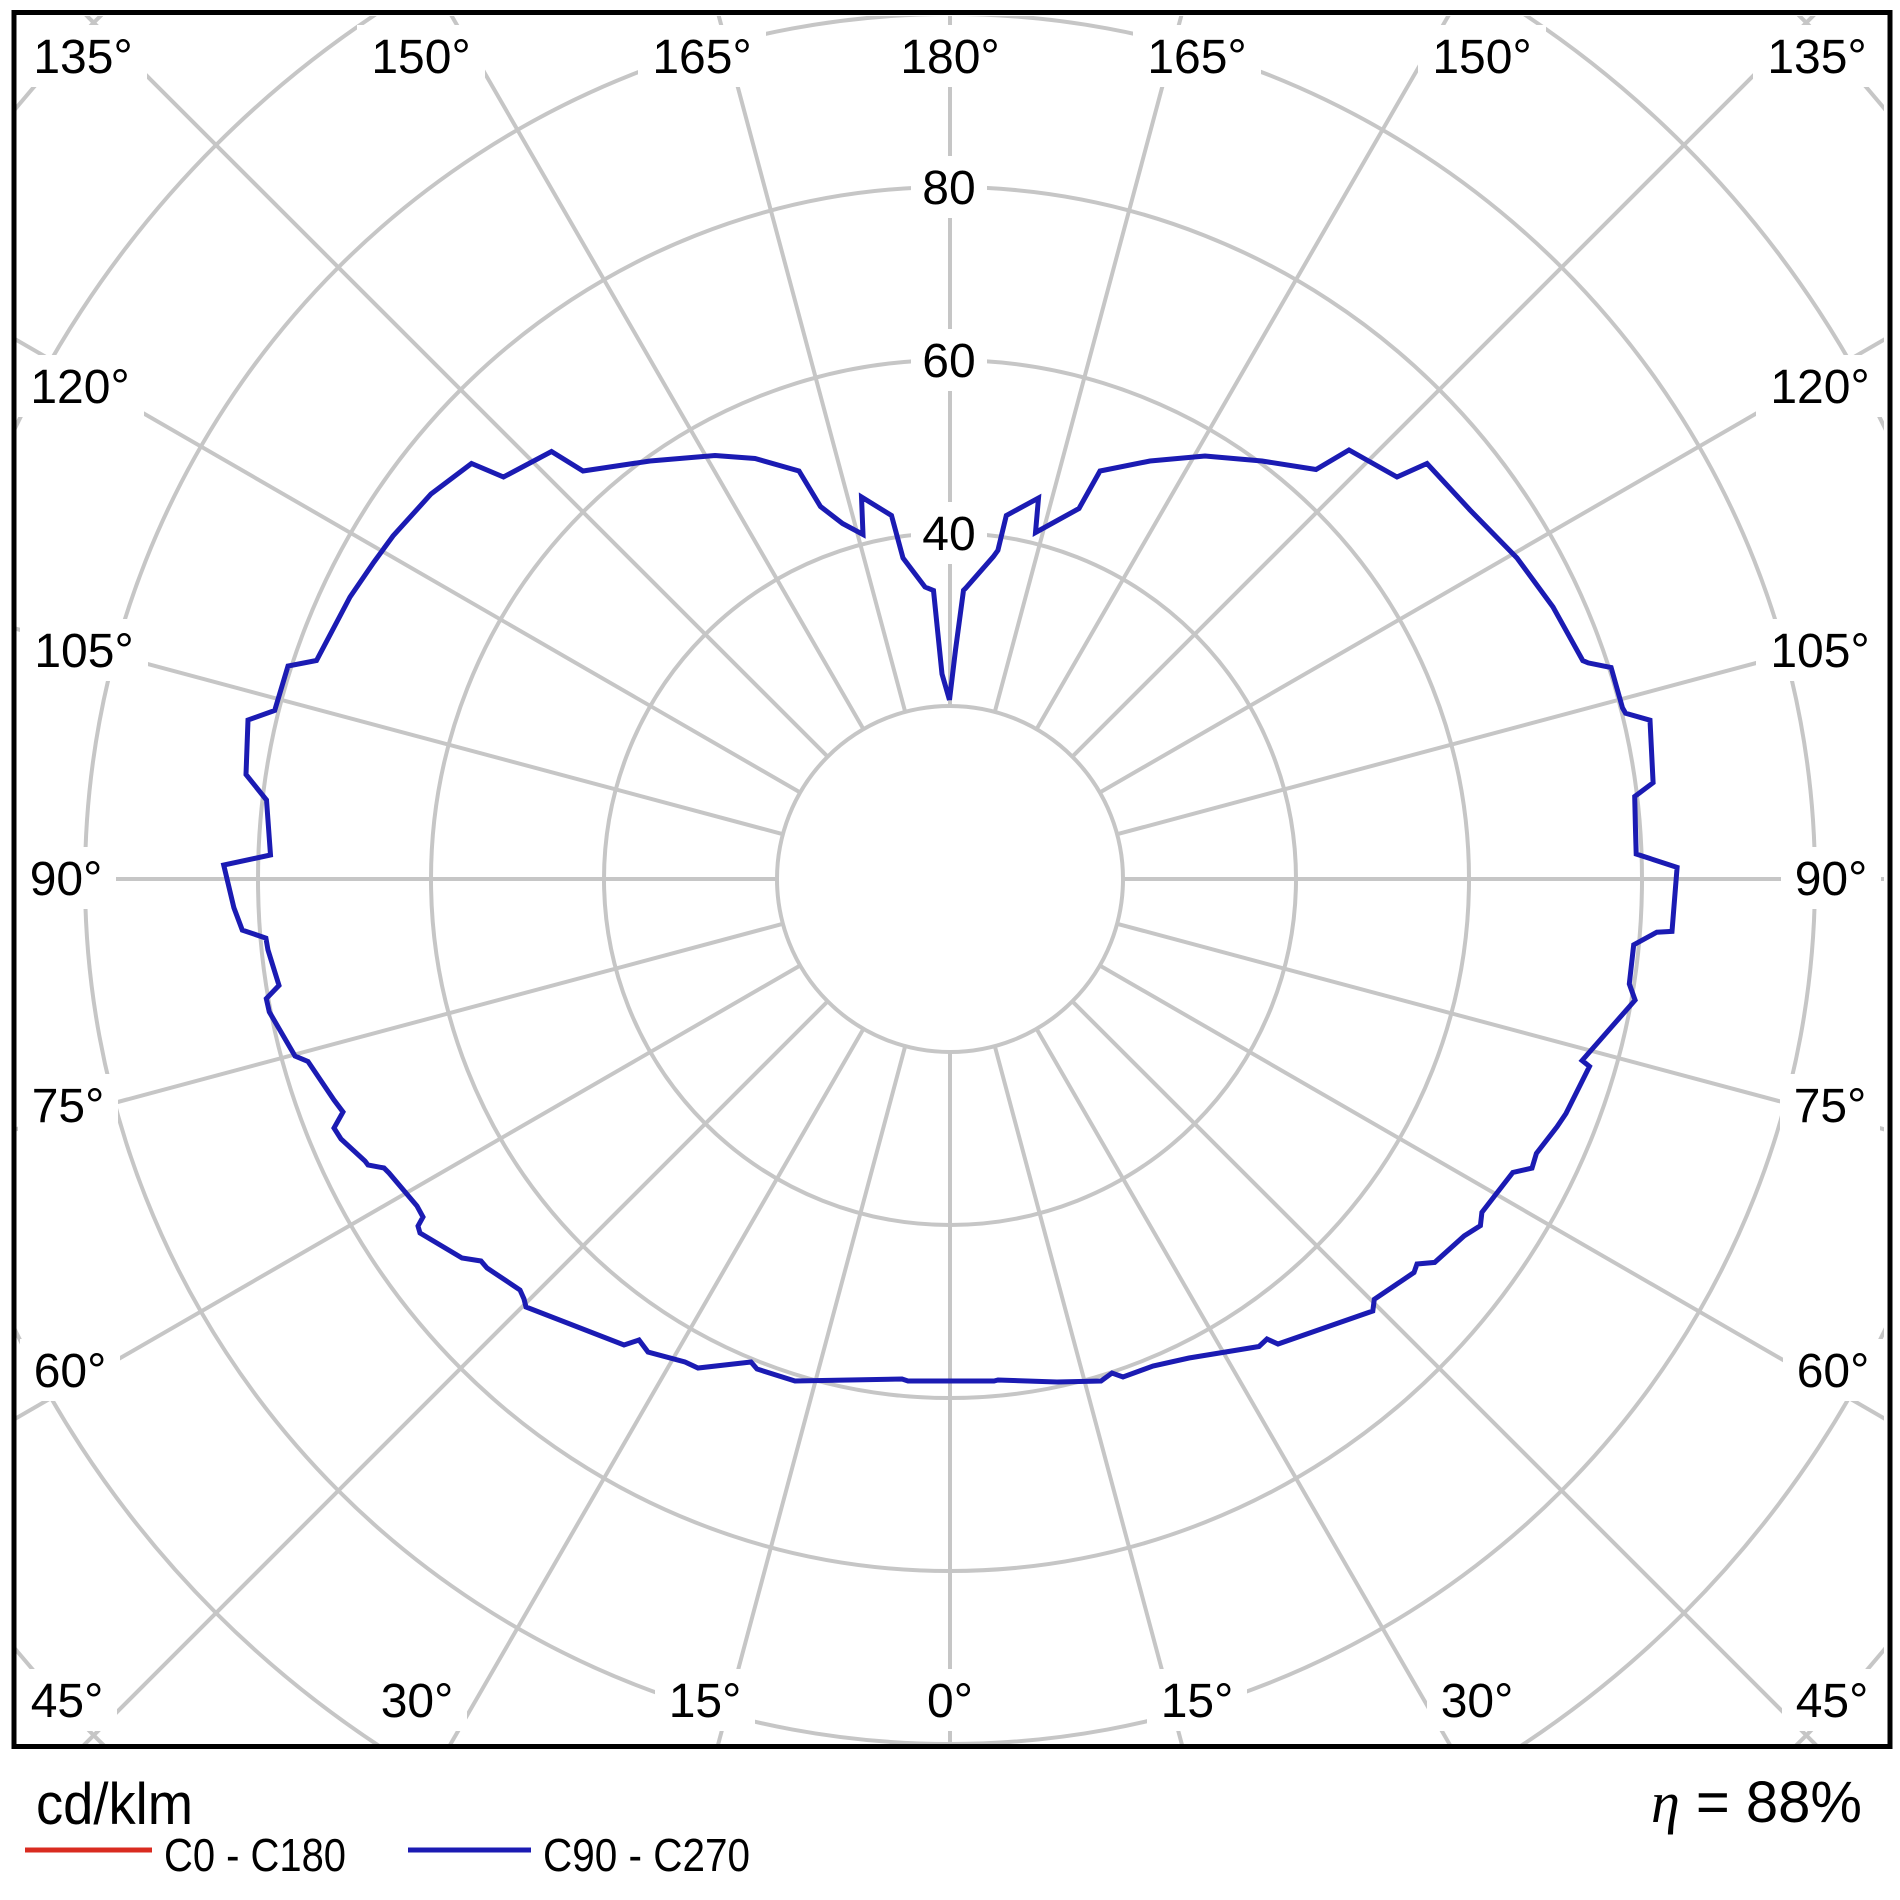  What do you see at coordinates (948, 188) in the screenshot?
I see `svg-text: 80` at bounding box center [948, 188].